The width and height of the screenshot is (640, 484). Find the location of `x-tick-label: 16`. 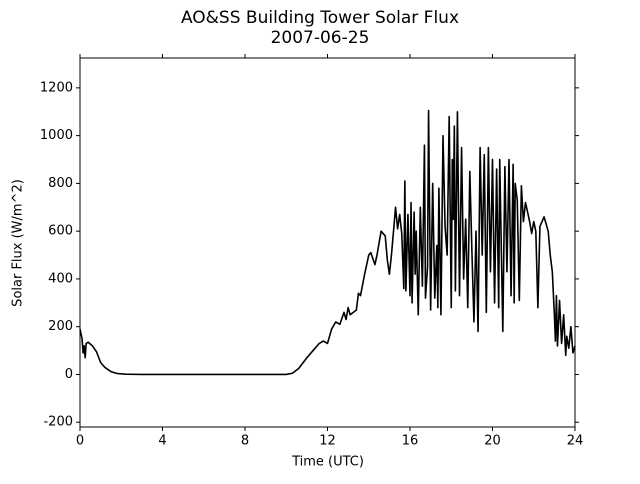

x-tick-label: 16 is located at coordinates (410, 441).